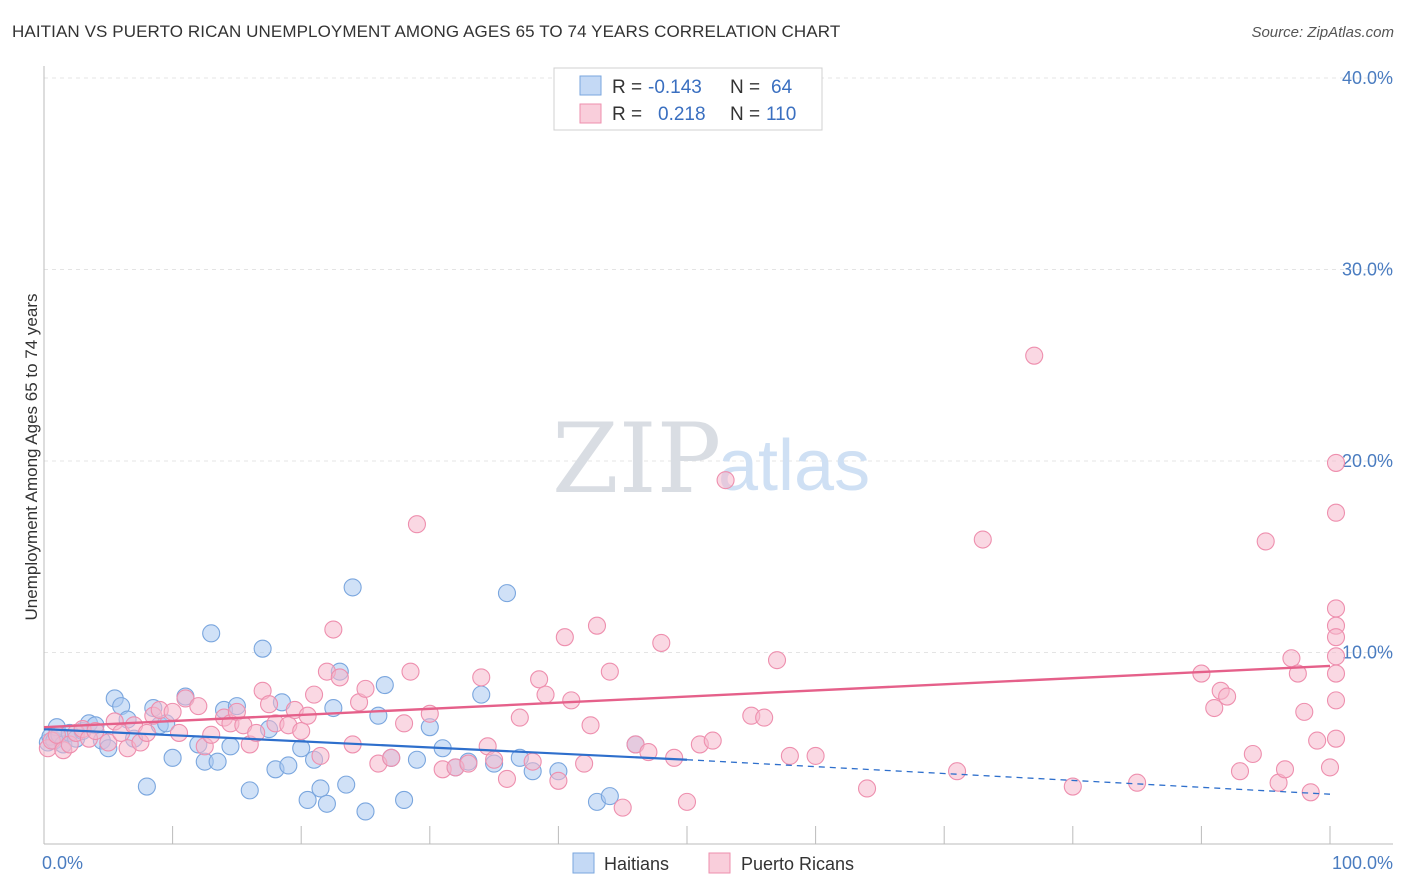 This screenshot has height=892, width=1406. What do you see at coordinates (62, 863) in the screenshot?
I see `x-tick-label-0: 0.0%` at bounding box center [62, 863].